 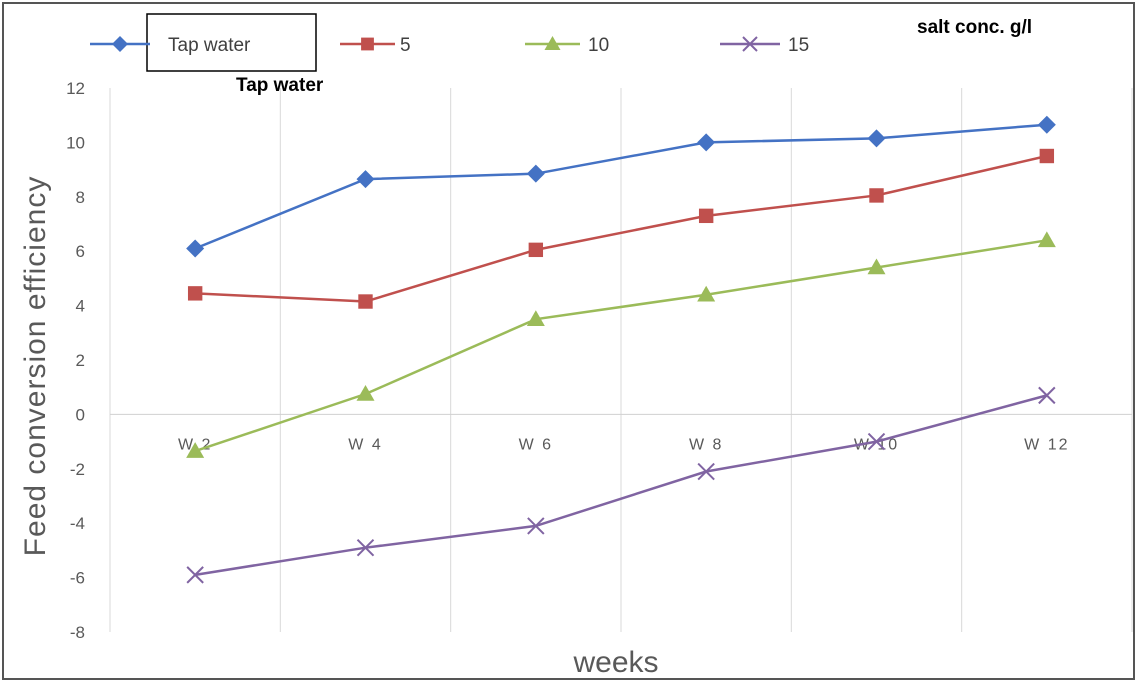 I want to click on x-category-label: W 4, so click(x=365, y=444).